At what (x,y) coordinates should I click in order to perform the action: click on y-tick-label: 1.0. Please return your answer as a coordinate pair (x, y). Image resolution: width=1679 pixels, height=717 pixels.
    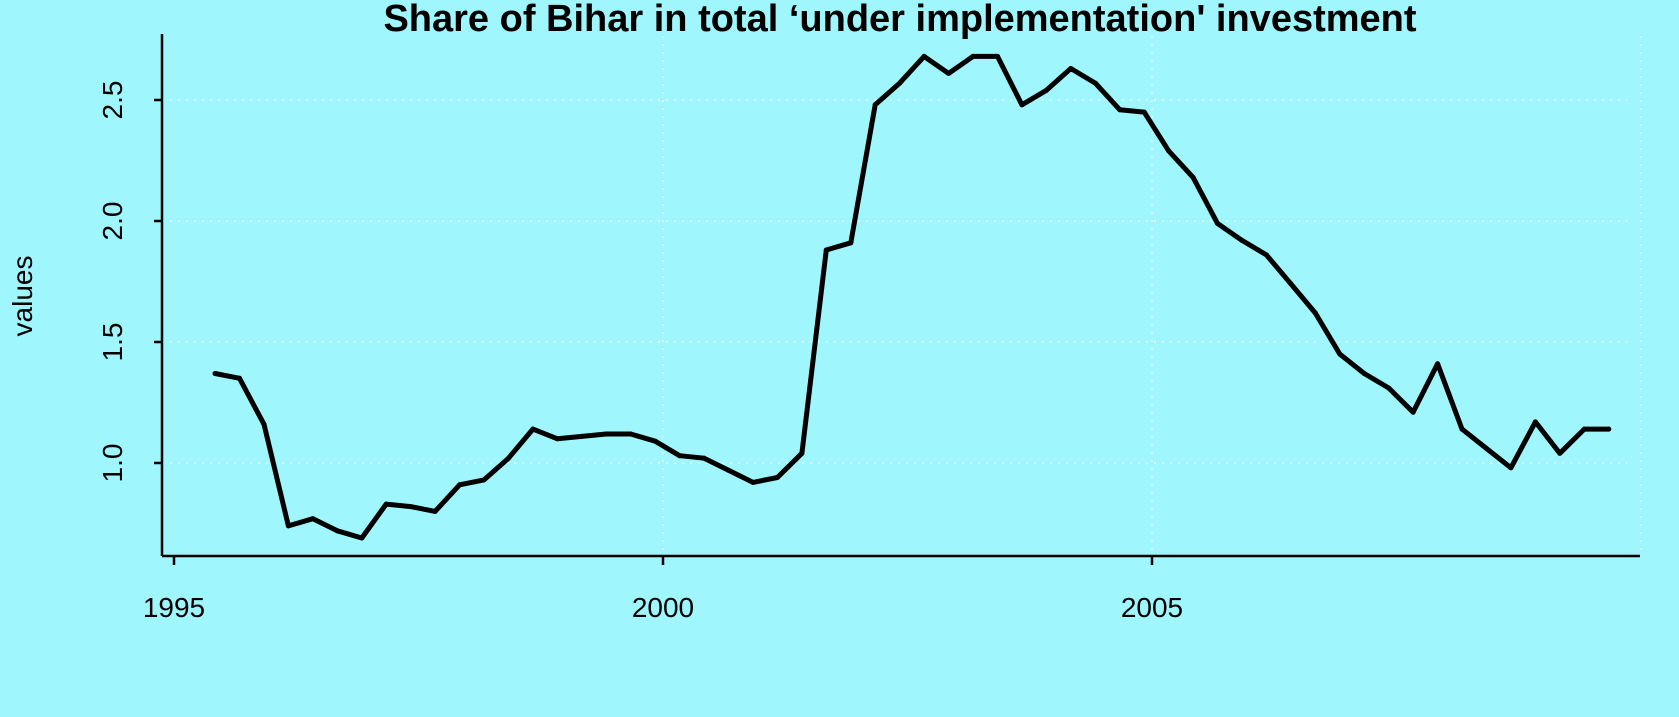
    Looking at the image, I should click on (112, 463).